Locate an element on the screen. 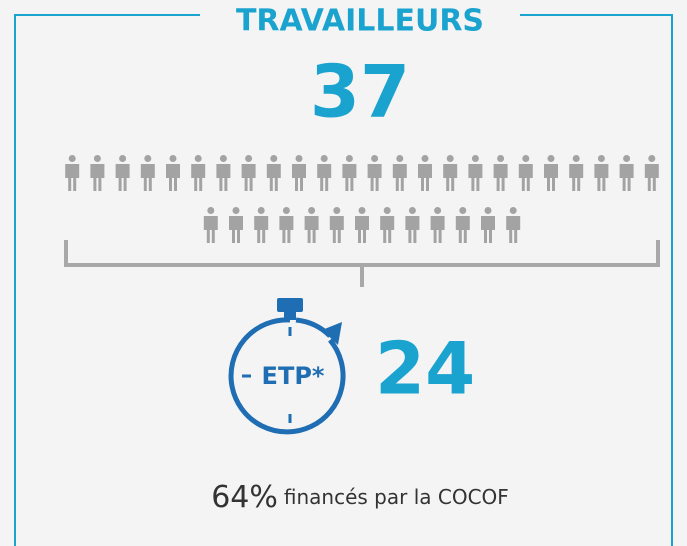  people-icons is located at coordinates (362, 199).